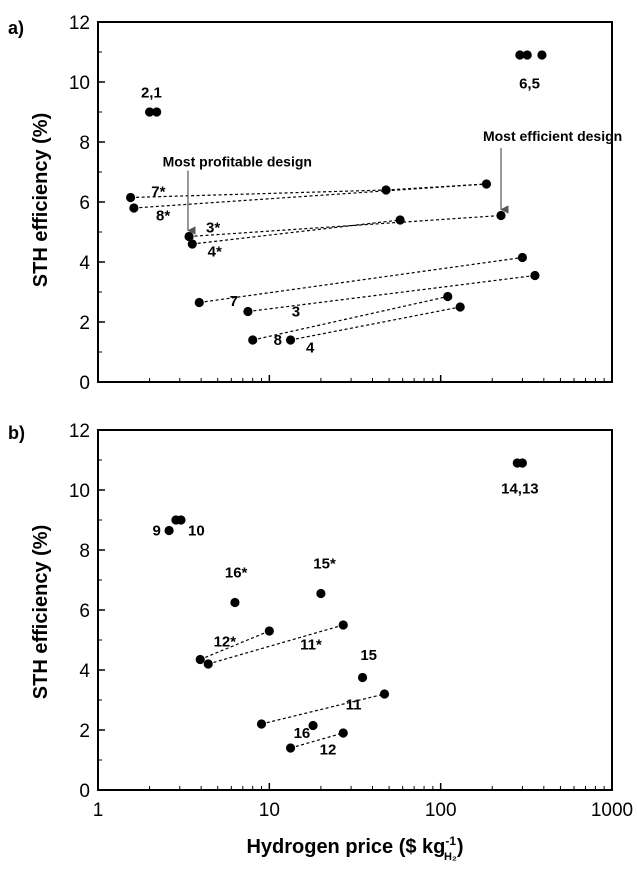 The height and width of the screenshot is (869, 637). What do you see at coordinates (16, 28) in the screenshot?
I see `panel-a-letter: a)` at bounding box center [16, 28].